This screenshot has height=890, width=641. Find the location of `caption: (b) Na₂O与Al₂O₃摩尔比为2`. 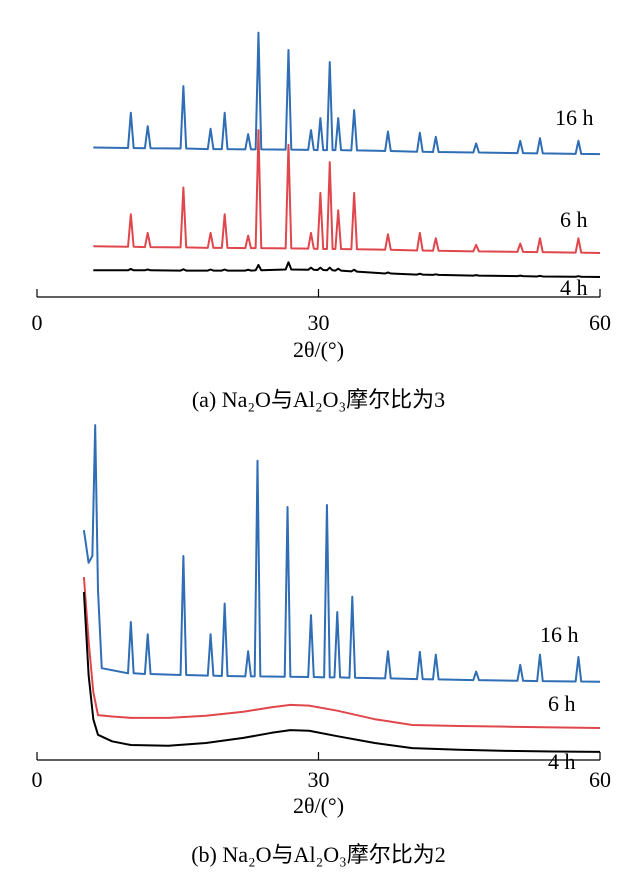

caption: (b) Na₂O与Al₂O₃摩尔比为2 is located at coordinates (318, 854).